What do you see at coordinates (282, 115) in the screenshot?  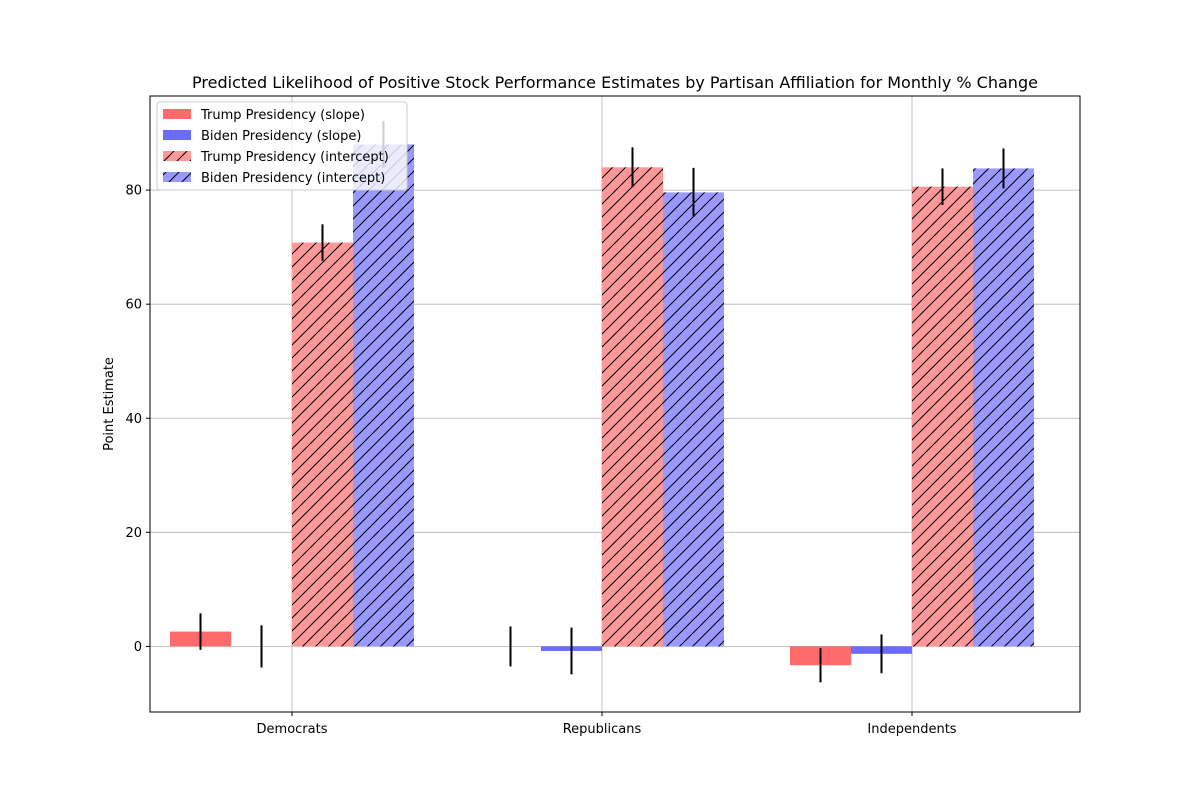 I see `legend-label: Trump Presidency (slope)` at bounding box center [282, 115].